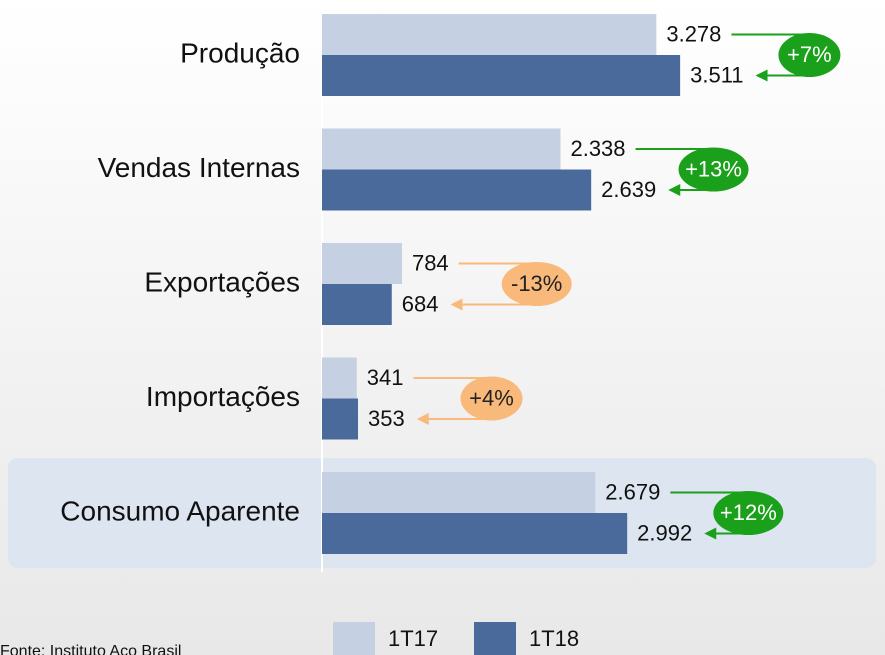 The image size is (885, 655). Describe the element at coordinates (628, 189) in the screenshot. I see `value-label: 2.639` at that location.